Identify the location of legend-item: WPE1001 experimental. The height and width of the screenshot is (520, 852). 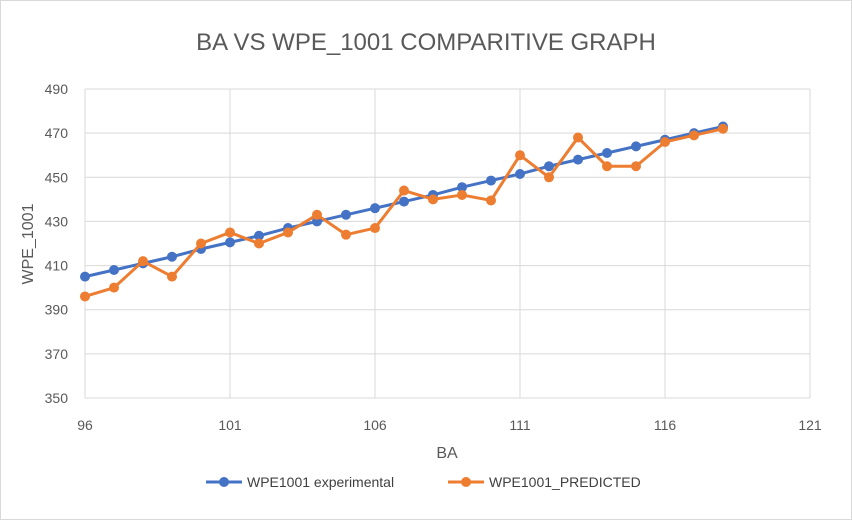
(300, 482).